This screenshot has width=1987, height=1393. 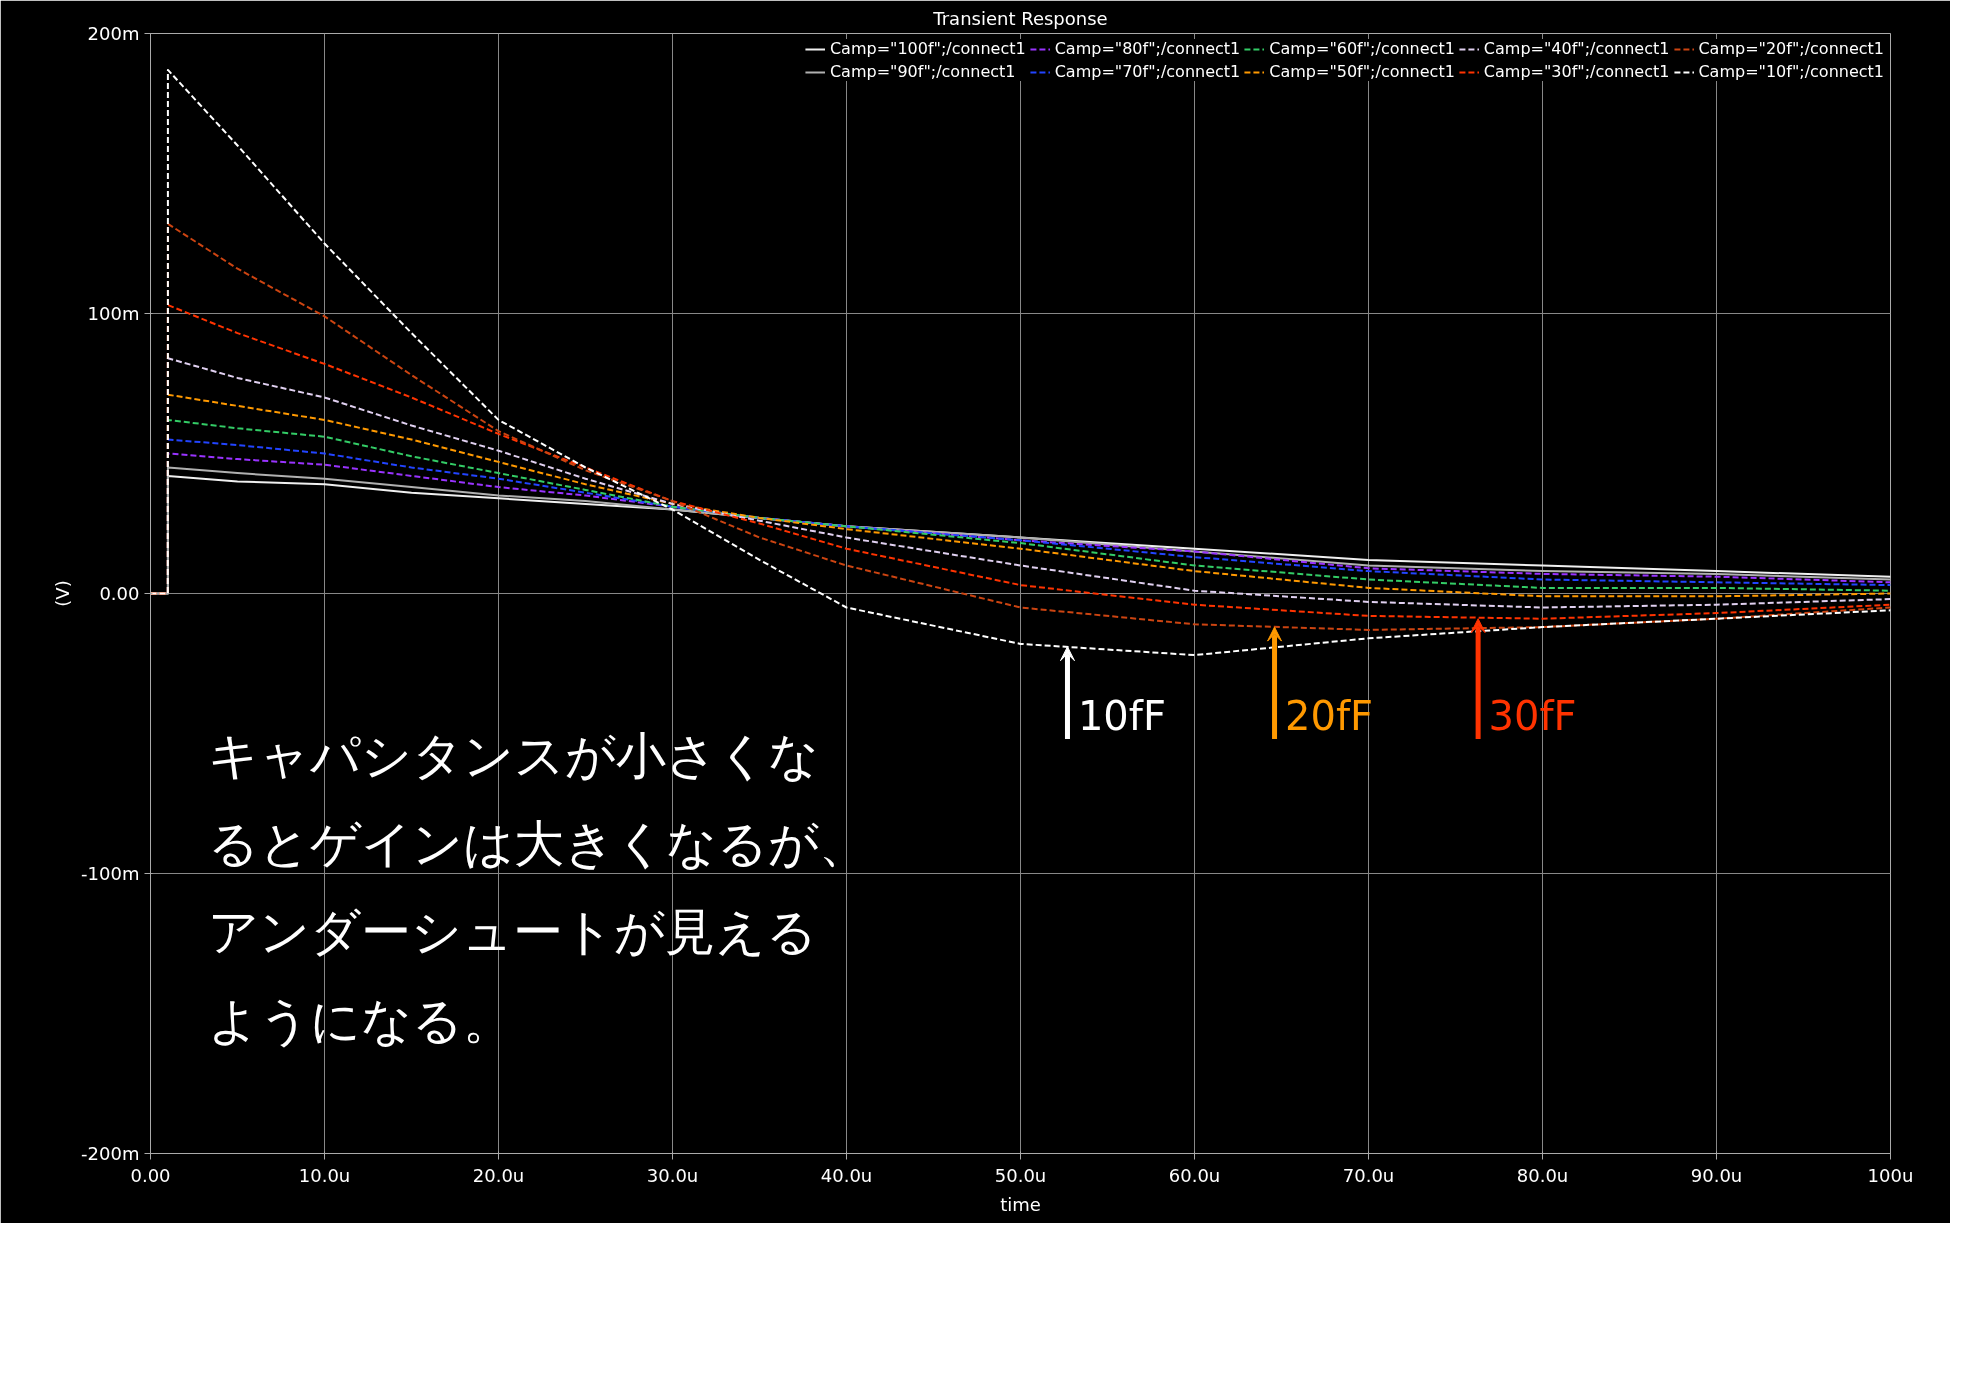 What do you see at coordinates (1020, 1204) in the screenshot?
I see `x-axis-title: time` at bounding box center [1020, 1204].